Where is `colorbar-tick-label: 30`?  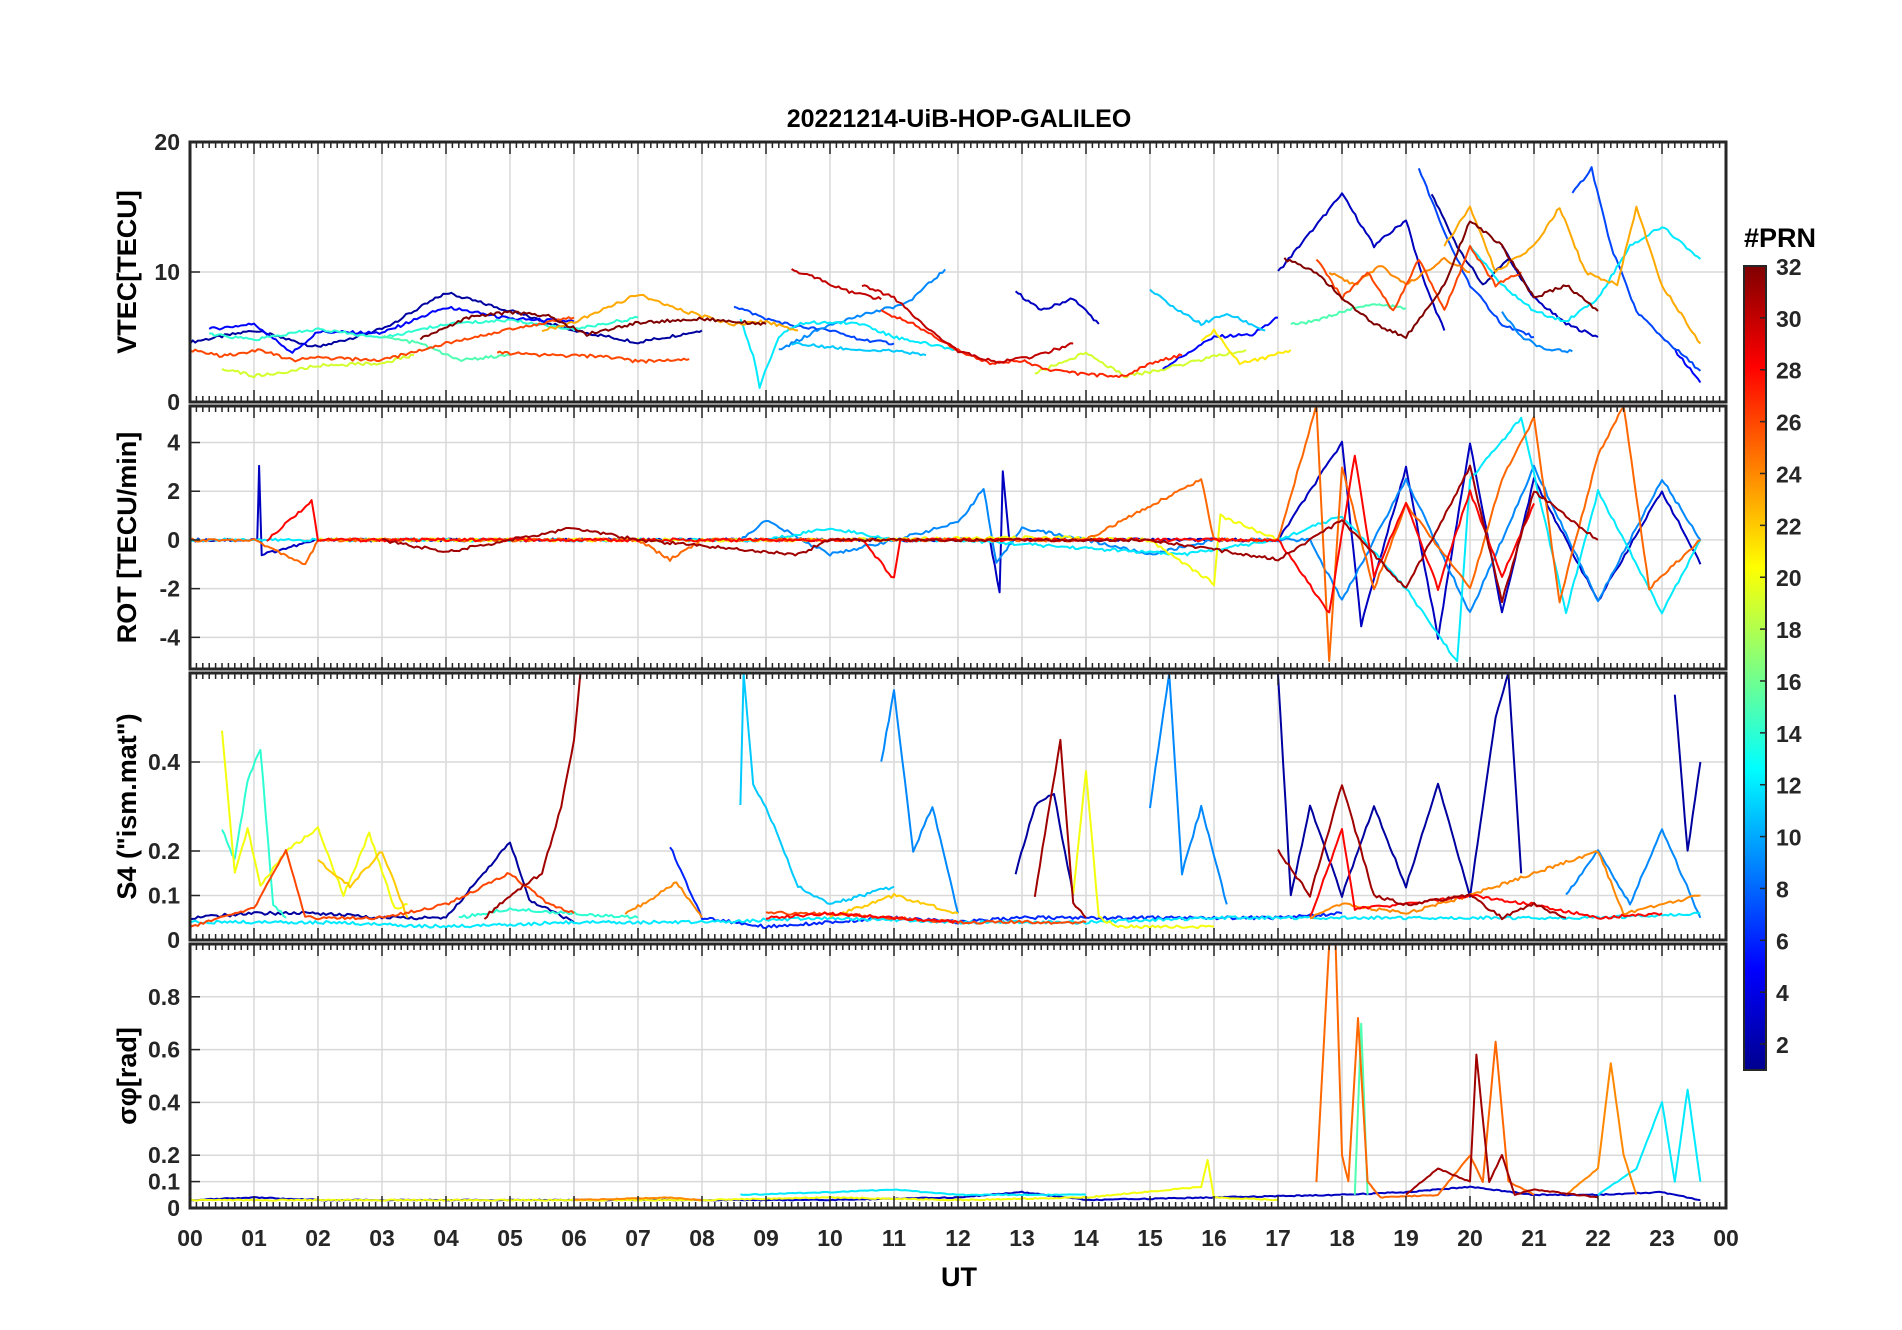
colorbar-tick-label: 30 is located at coordinates (1789, 319).